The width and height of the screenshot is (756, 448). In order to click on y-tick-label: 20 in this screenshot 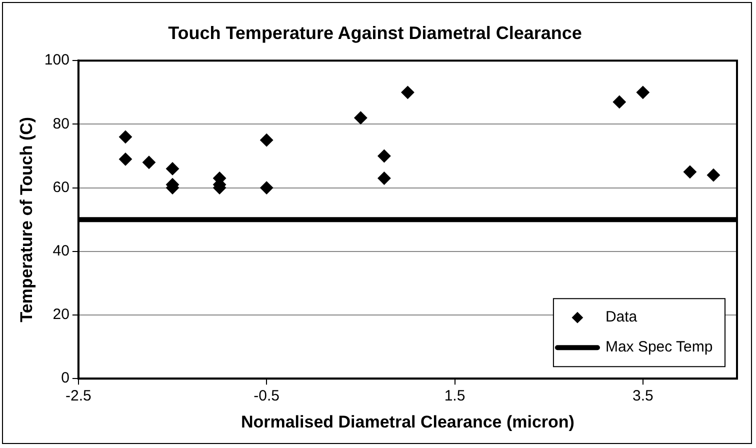, I will do `click(61, 315)`.